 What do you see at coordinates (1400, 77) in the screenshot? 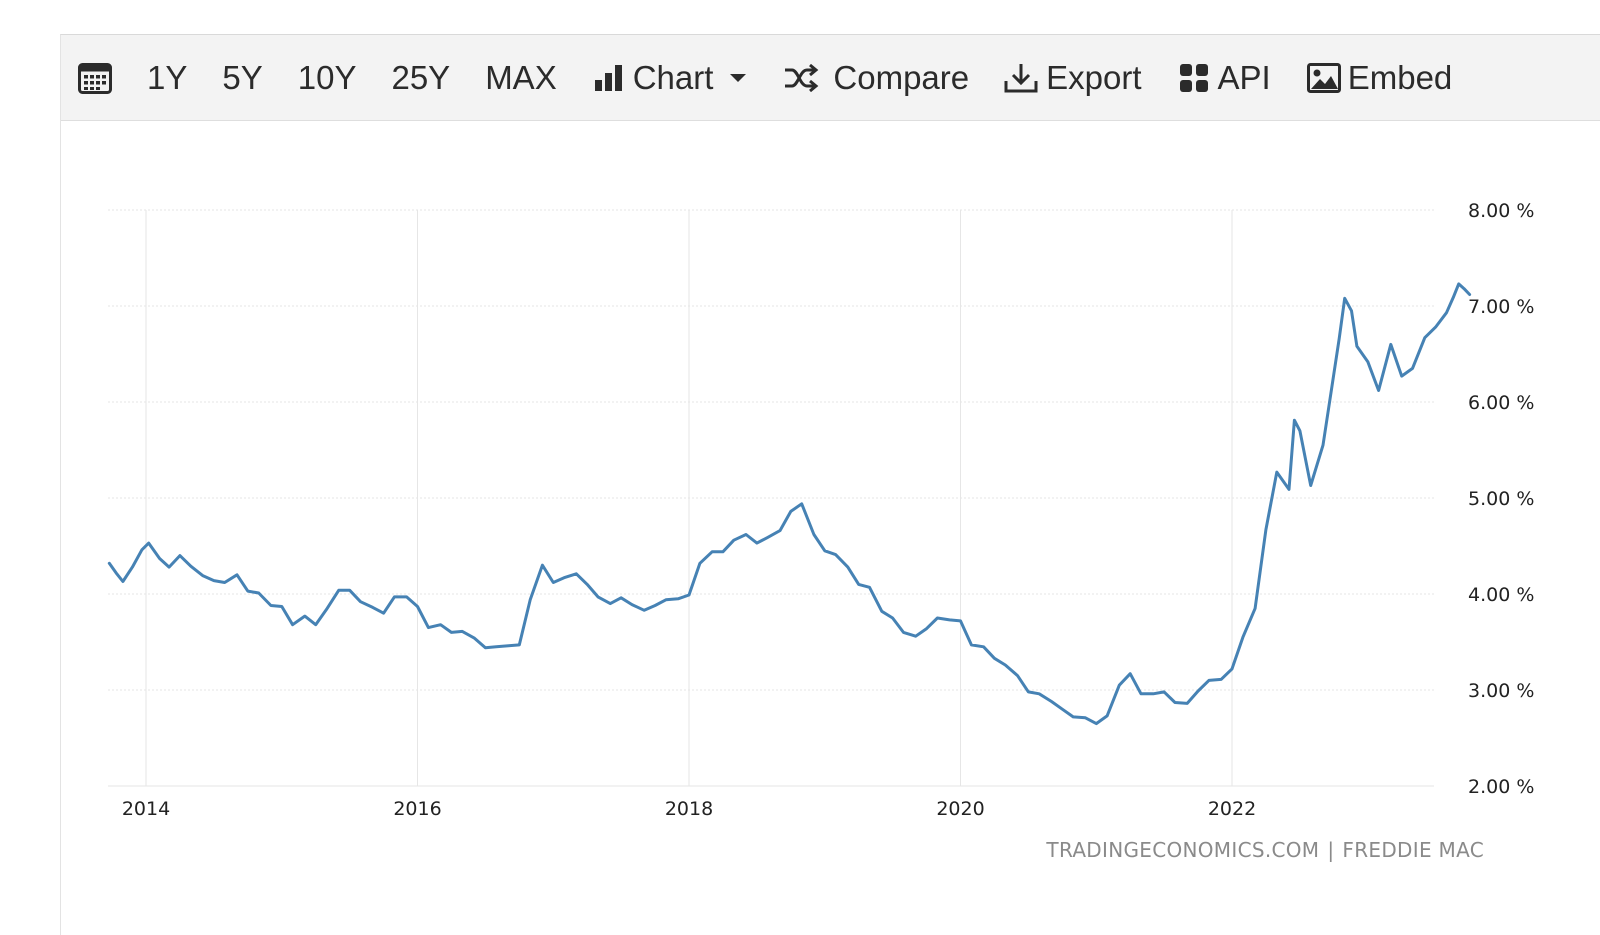
I see `embed-label: Embed` at bounding box center [1400, 77].